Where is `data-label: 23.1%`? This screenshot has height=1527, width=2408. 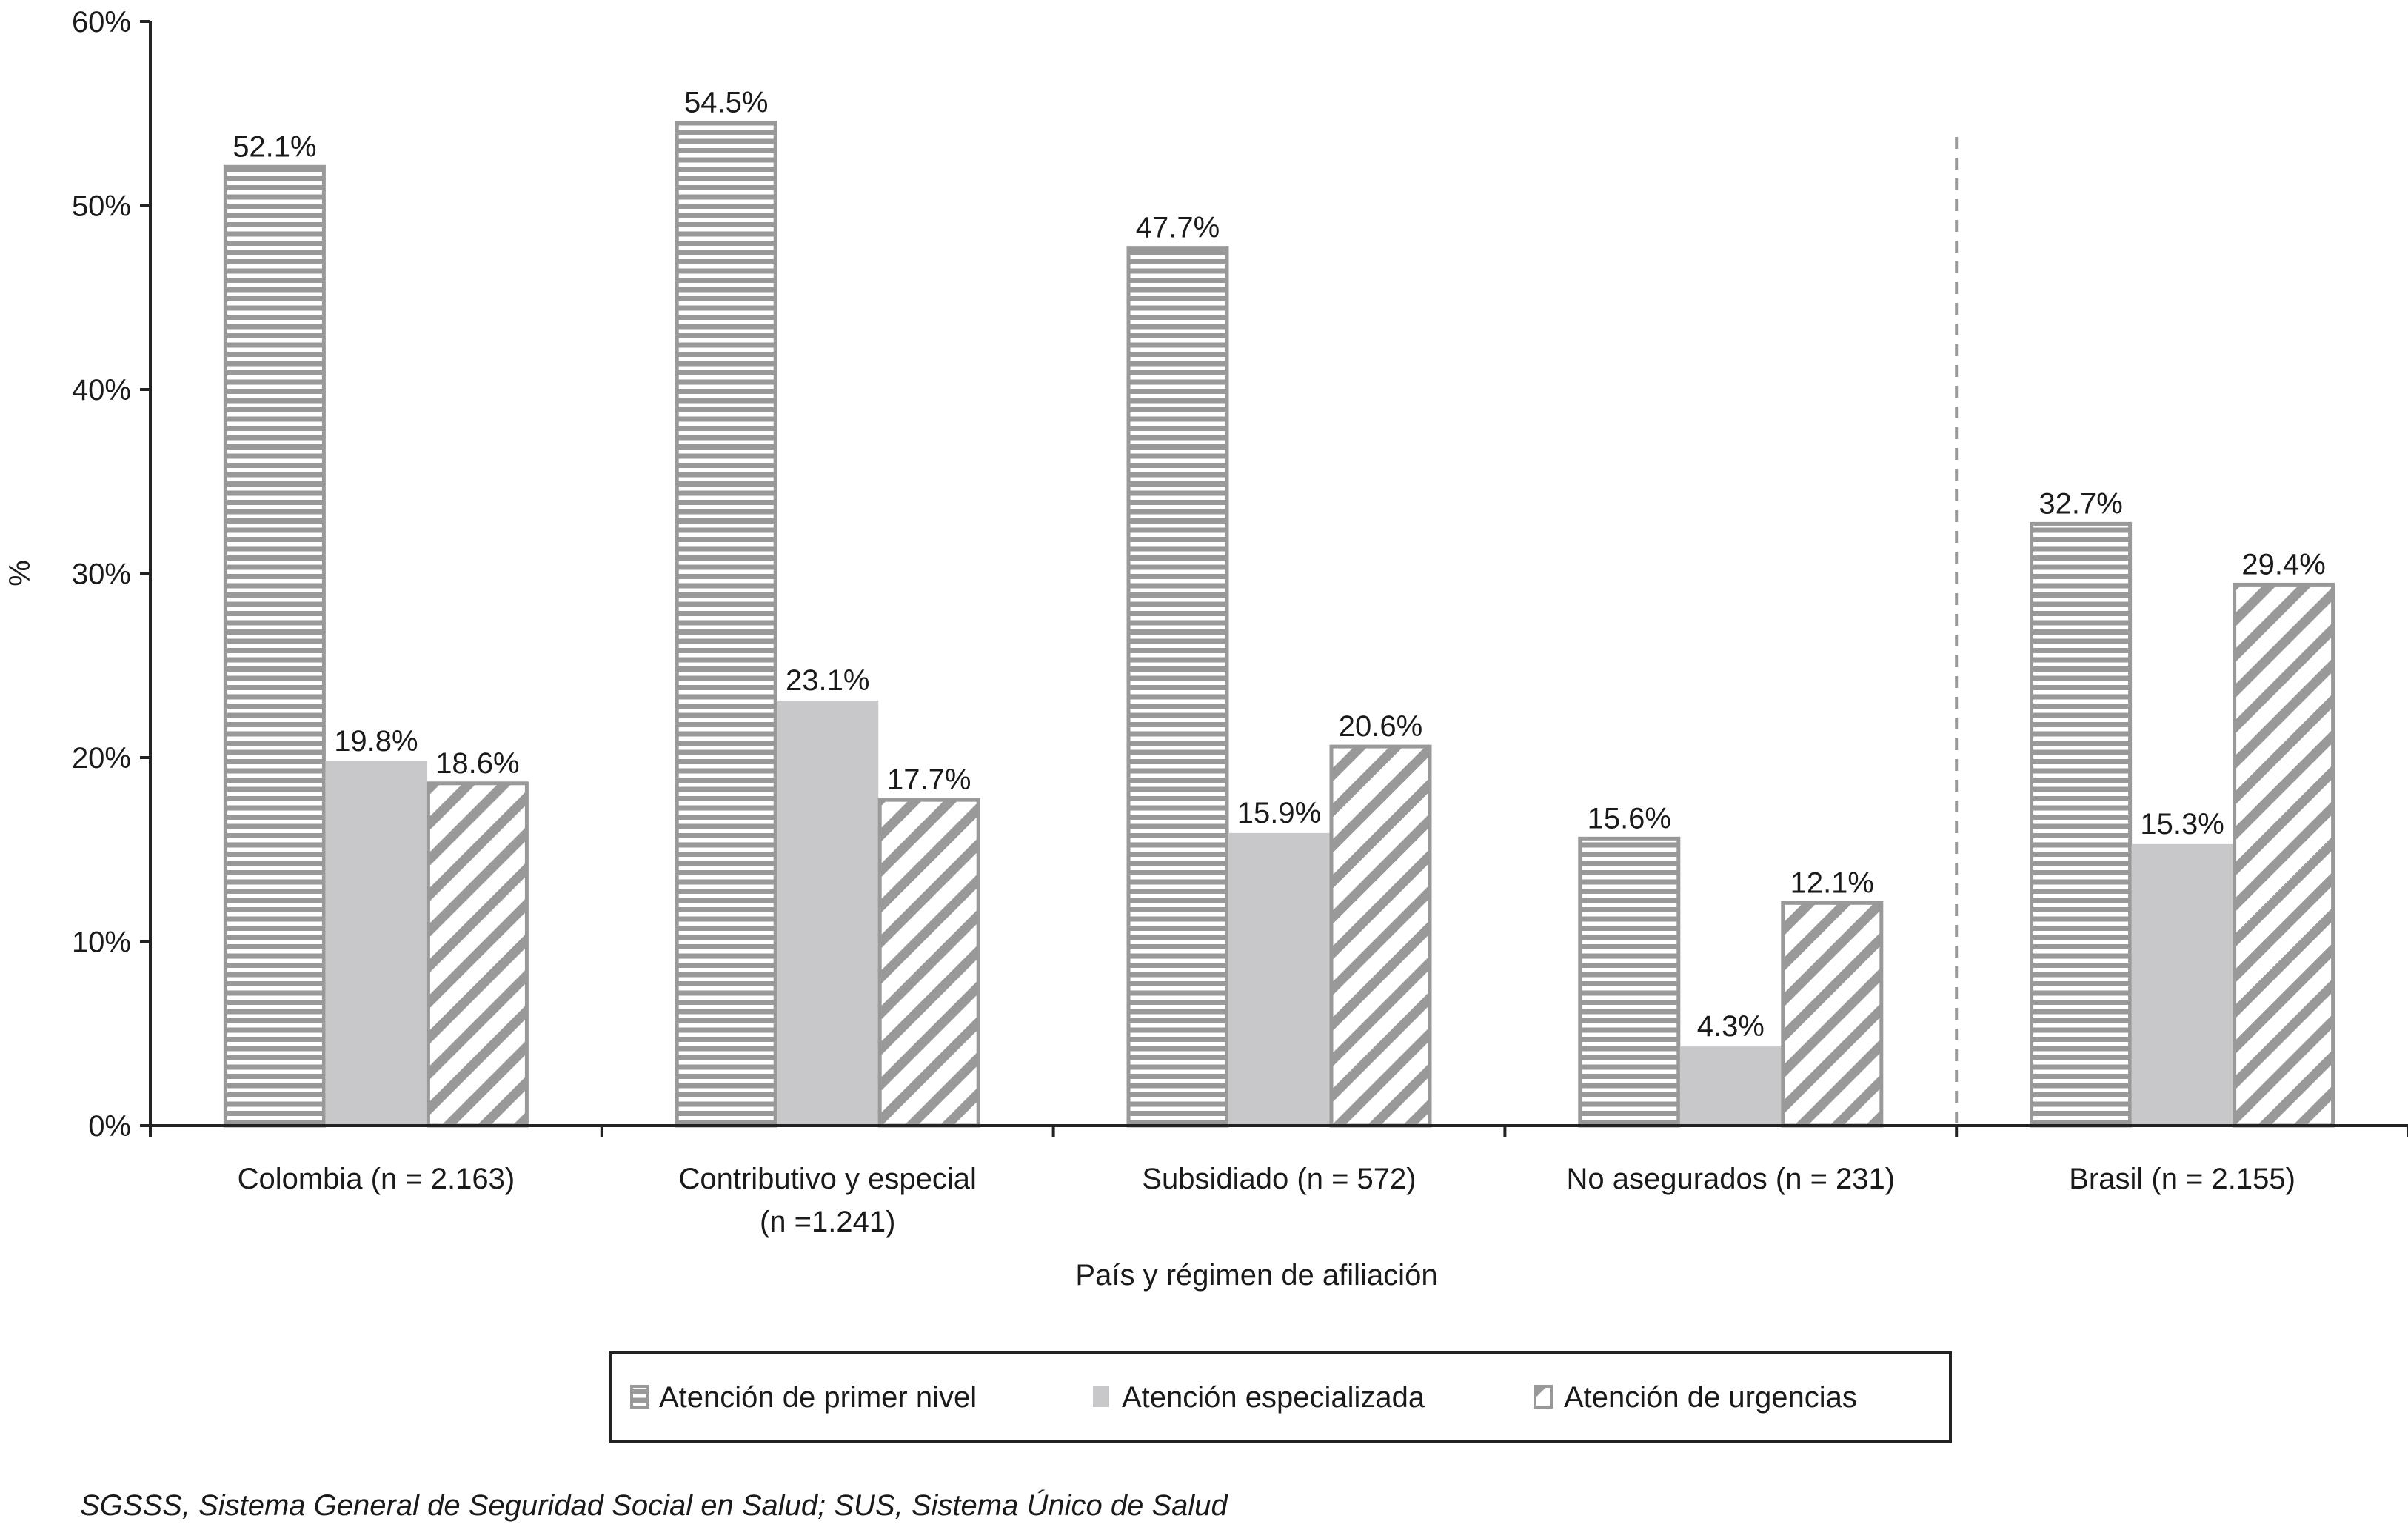 data-label: 23.1% is located at coordinates (827, 680).